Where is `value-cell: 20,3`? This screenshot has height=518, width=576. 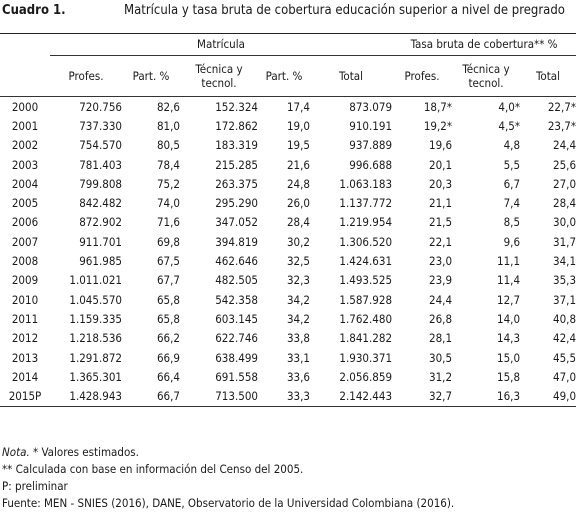
value-cell: 20,3 is located at coordinates (441, 183).